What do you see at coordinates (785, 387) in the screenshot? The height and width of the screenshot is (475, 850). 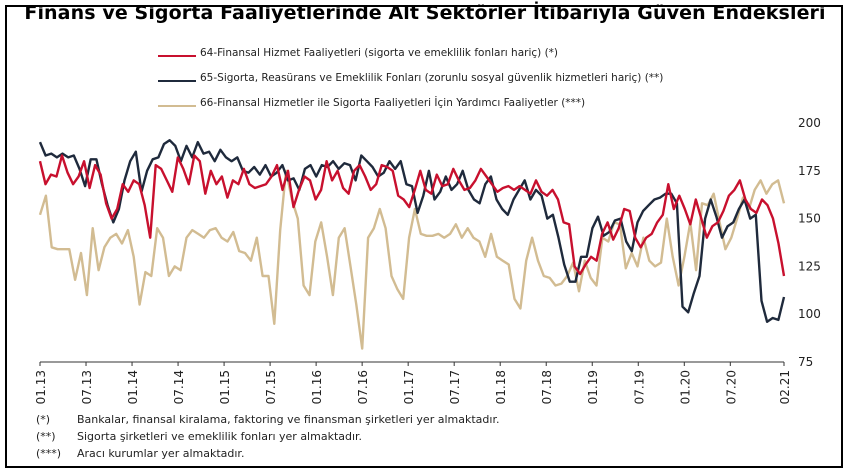 I see `x-tick-label: 02.21` at bounding box center [785, 387].